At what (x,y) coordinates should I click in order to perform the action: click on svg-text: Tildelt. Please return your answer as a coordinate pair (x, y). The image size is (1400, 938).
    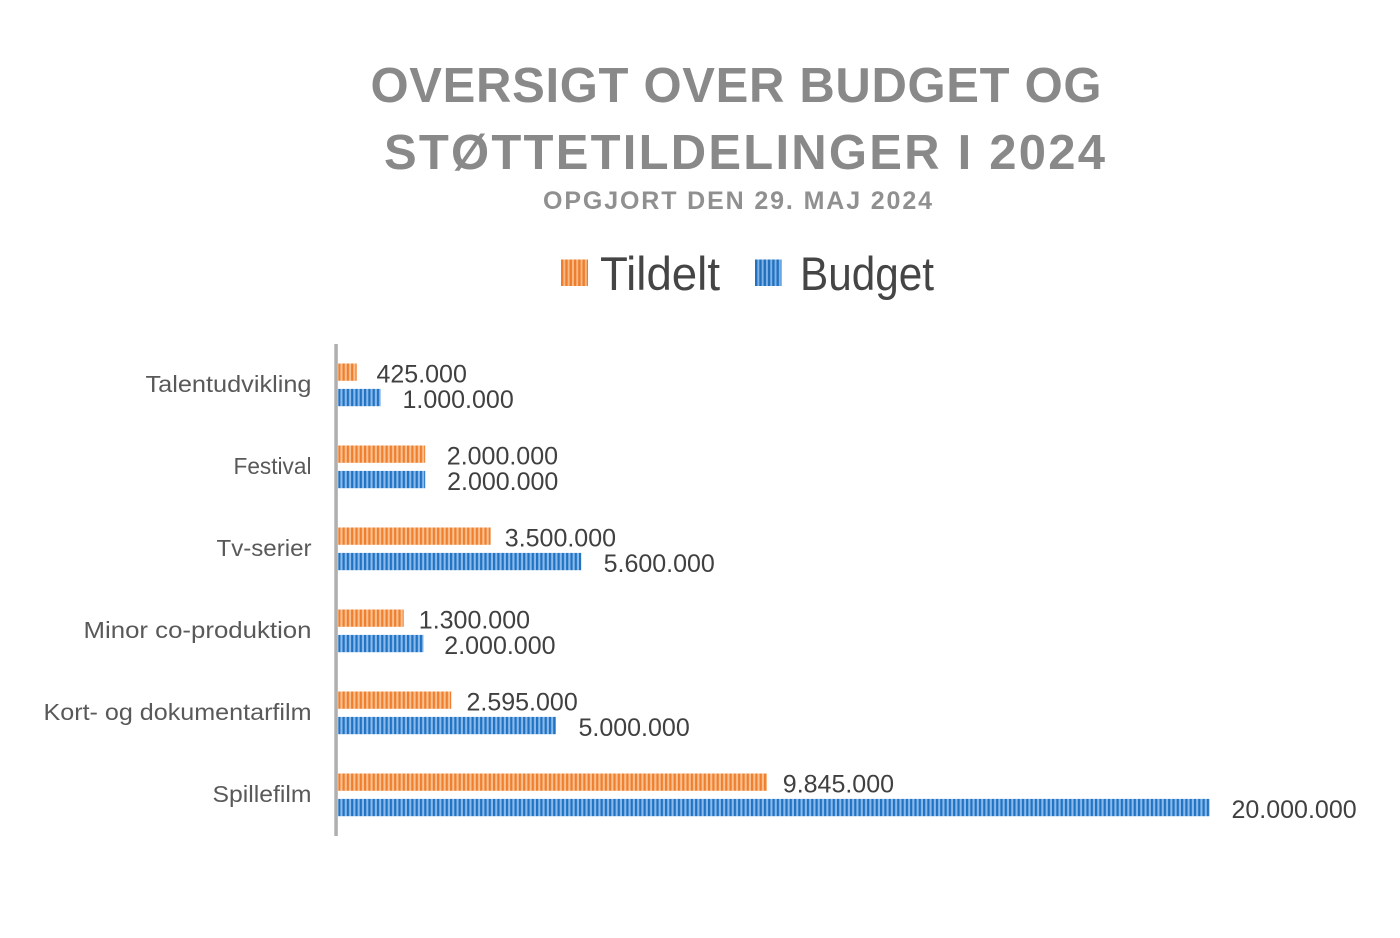
    Looking at the image, I should click on (660, 273).